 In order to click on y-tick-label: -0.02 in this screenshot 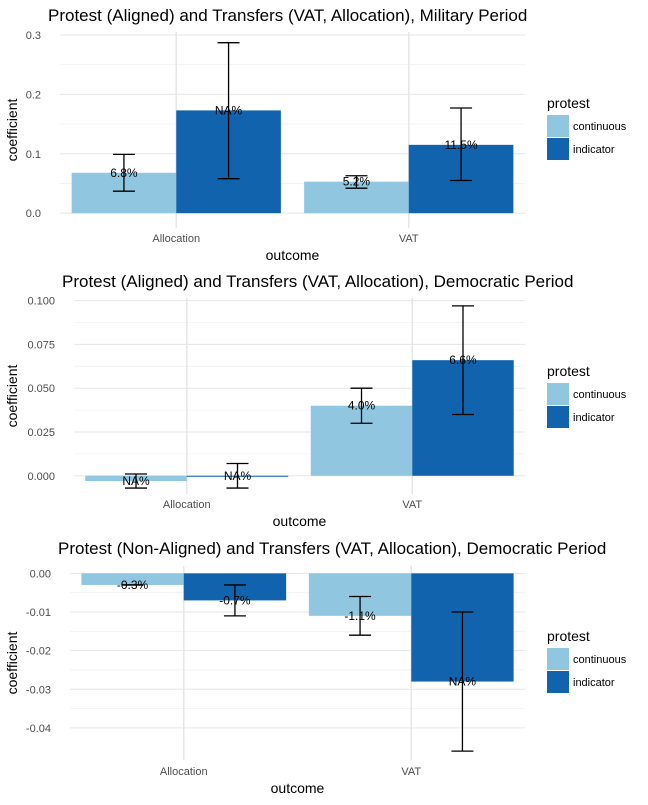, I will do `click(38, 652)`.